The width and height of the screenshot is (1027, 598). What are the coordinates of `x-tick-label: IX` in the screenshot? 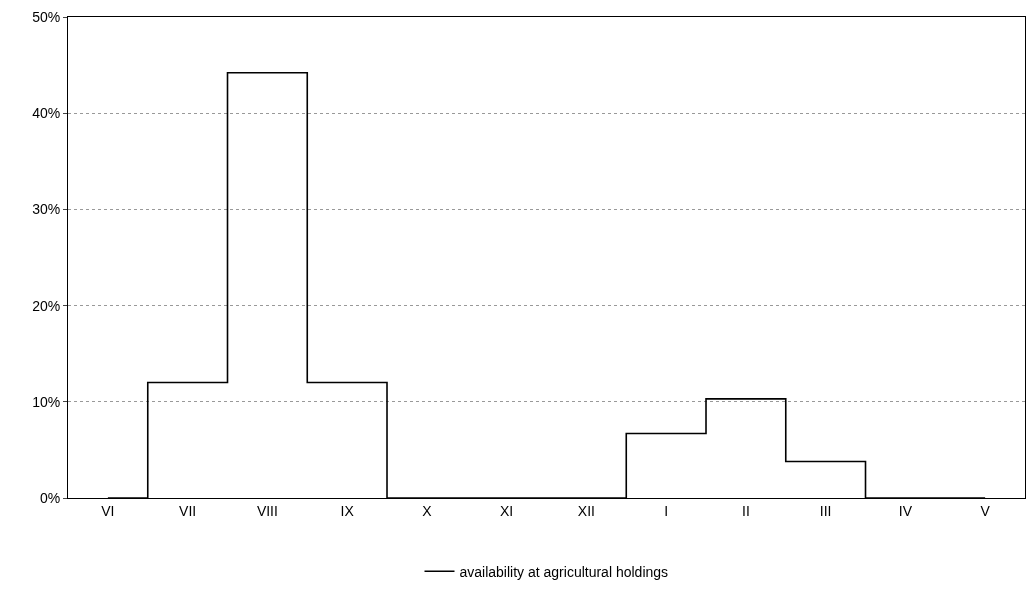 It's located at (347, 510).